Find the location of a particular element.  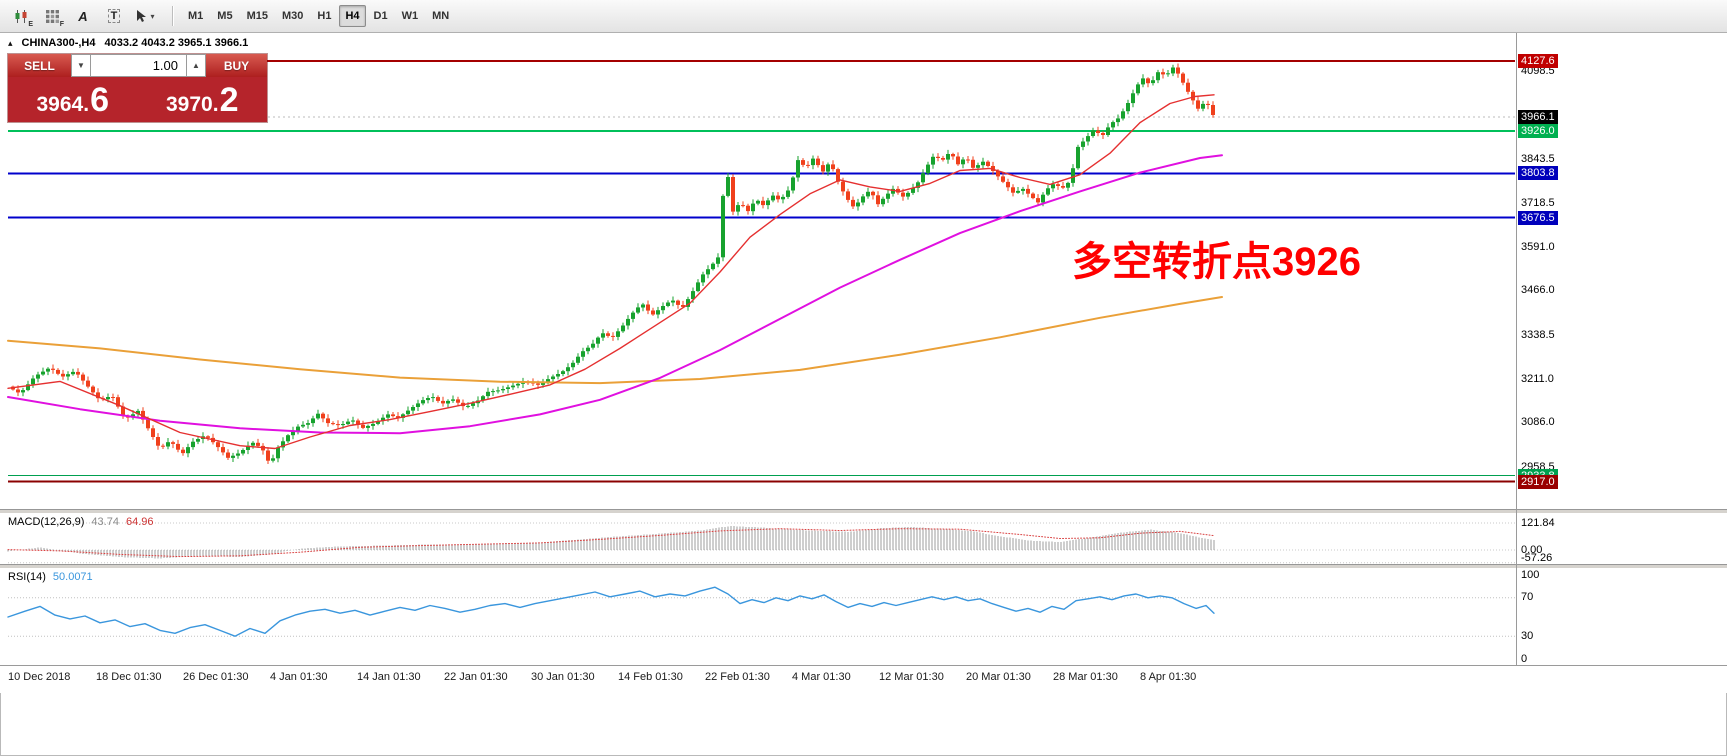

grid-icon is located at coordinates (52, 16).